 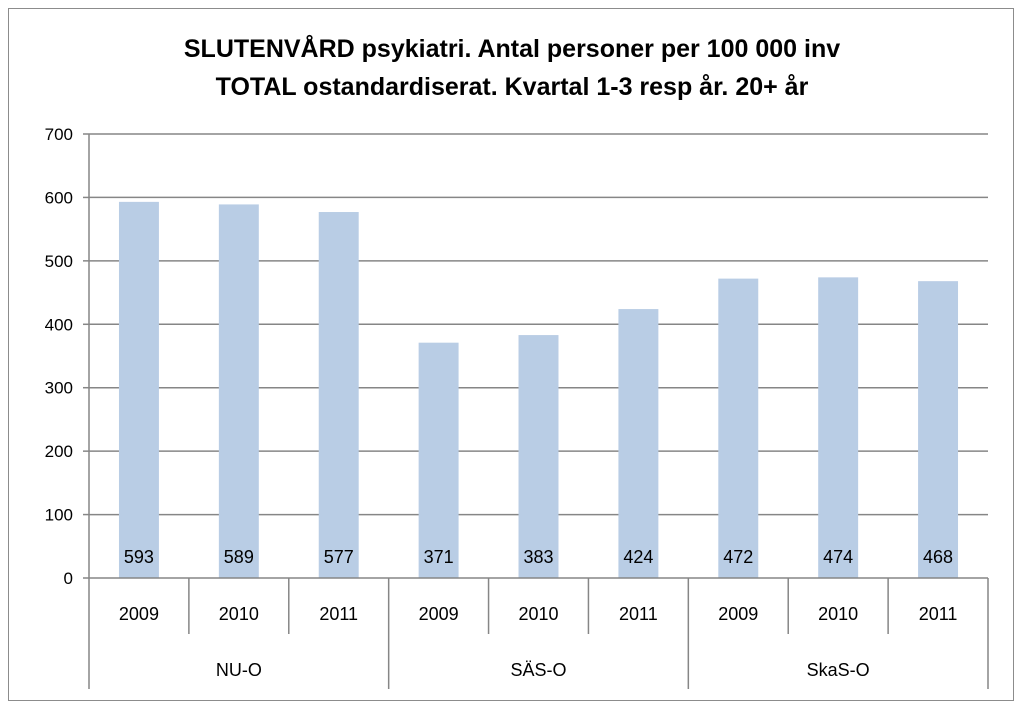 I want to click on data-label-NU-O-2010: 589, so click(x=239, y=557).